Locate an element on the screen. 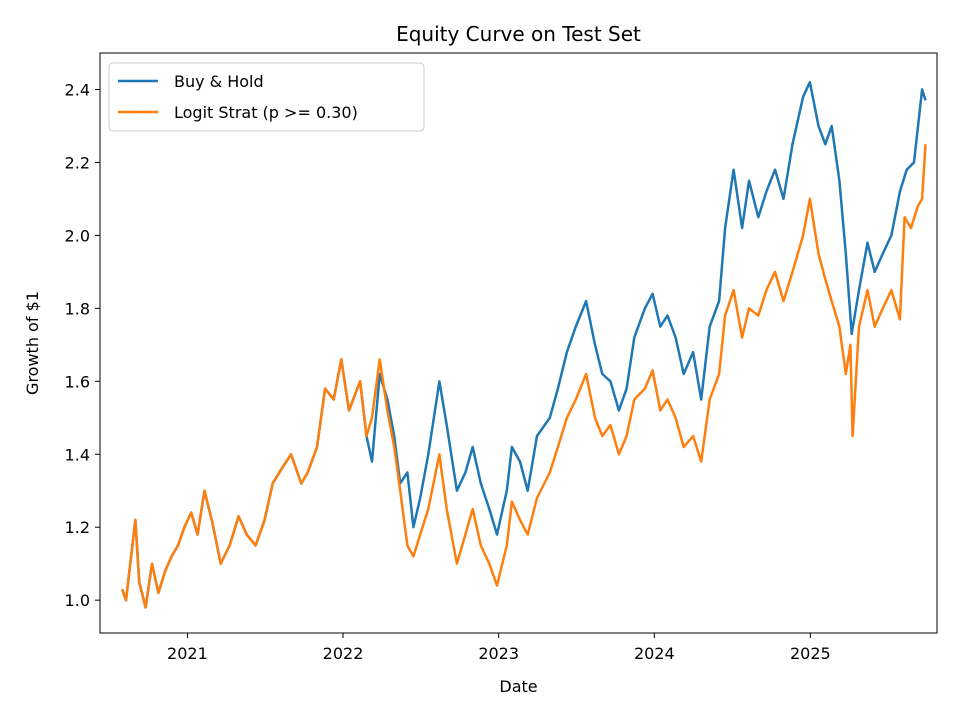  y-tick-label: 1.0 is located at coordinates (77, 600).